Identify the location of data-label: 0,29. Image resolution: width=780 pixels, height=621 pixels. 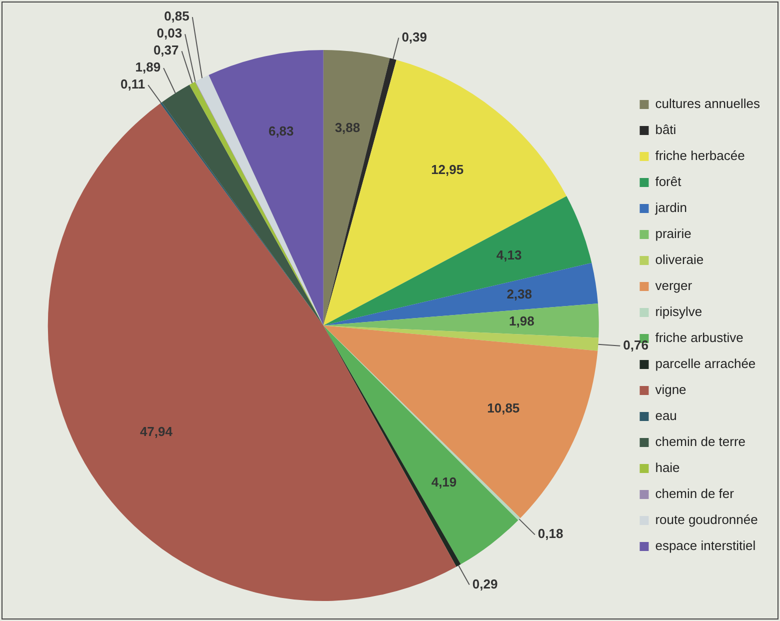
(485, 584).